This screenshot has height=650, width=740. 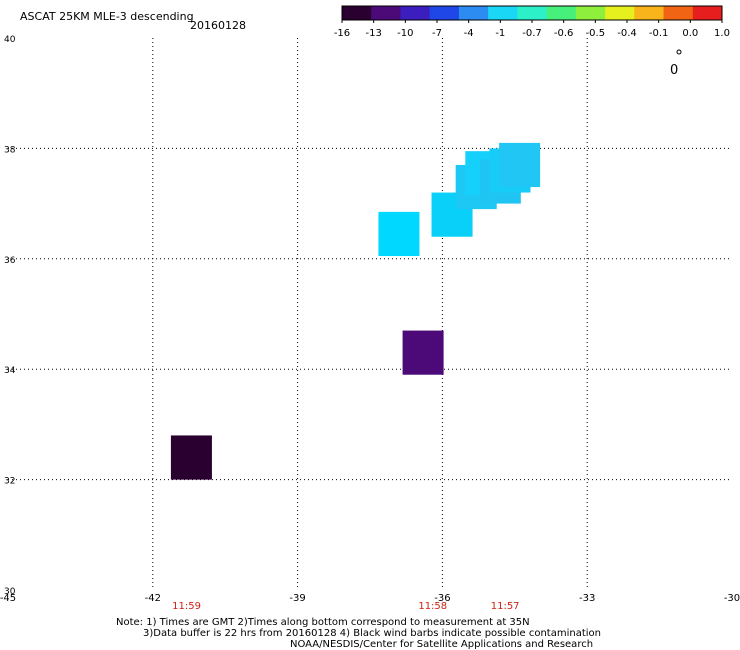 I want to click on colorbar-label: -4, so click(x=469, y=33).